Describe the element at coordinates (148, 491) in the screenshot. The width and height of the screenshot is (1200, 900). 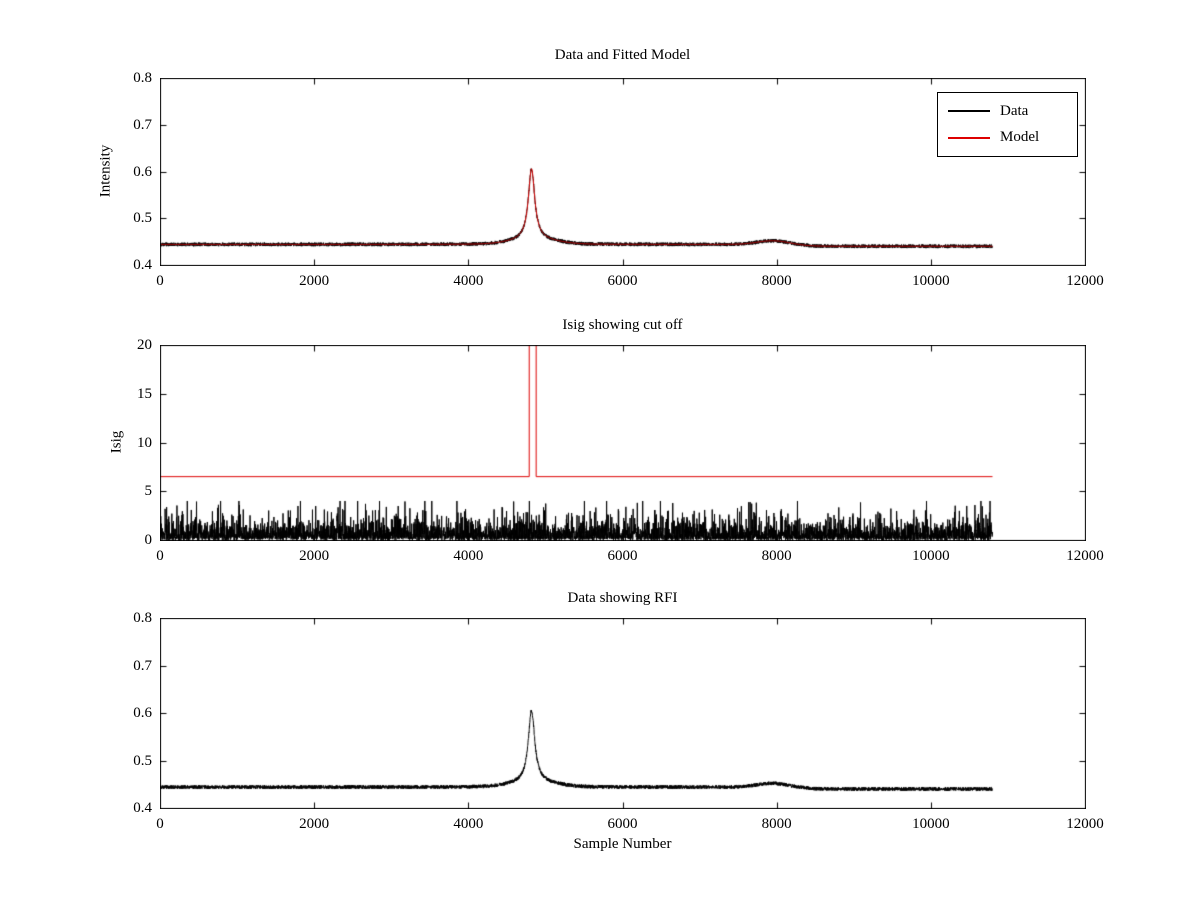
I see `y-tick-label: 5` at that location.